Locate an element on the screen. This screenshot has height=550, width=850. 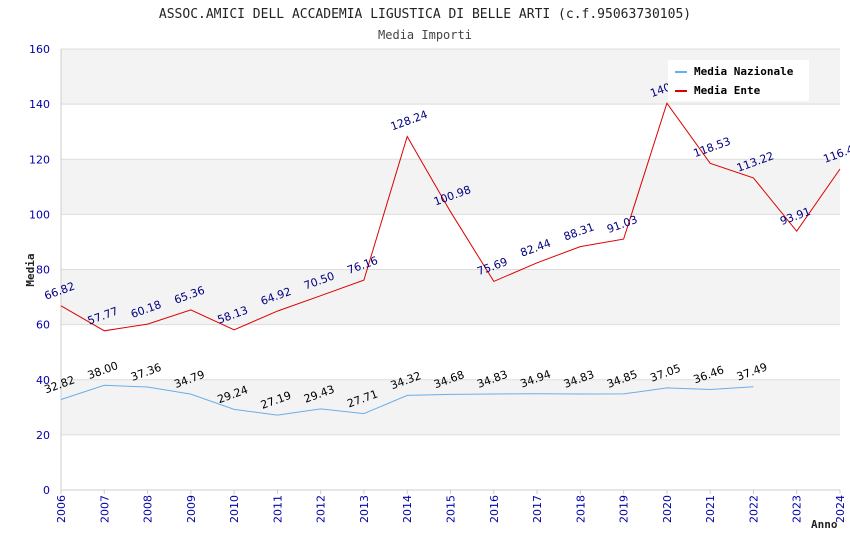
legend-box is located at coordinates (738, 80).